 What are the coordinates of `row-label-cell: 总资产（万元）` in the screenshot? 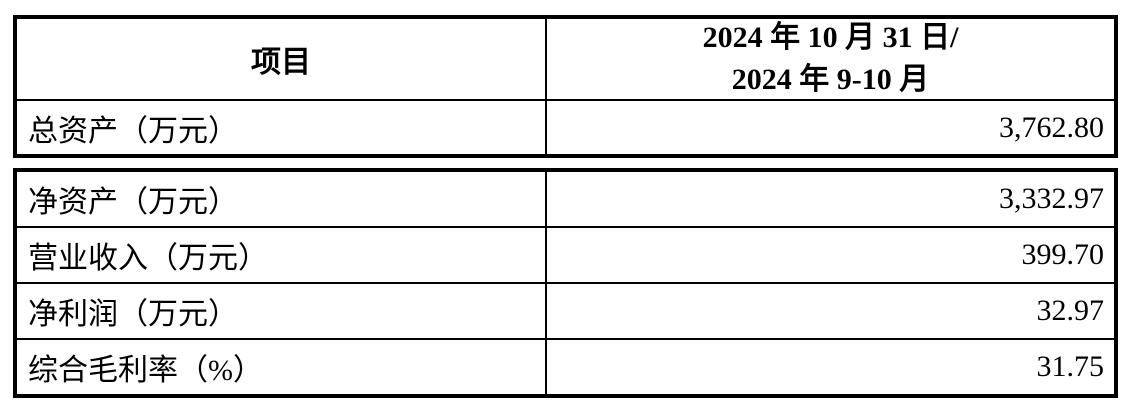 It's located at (282, 127).